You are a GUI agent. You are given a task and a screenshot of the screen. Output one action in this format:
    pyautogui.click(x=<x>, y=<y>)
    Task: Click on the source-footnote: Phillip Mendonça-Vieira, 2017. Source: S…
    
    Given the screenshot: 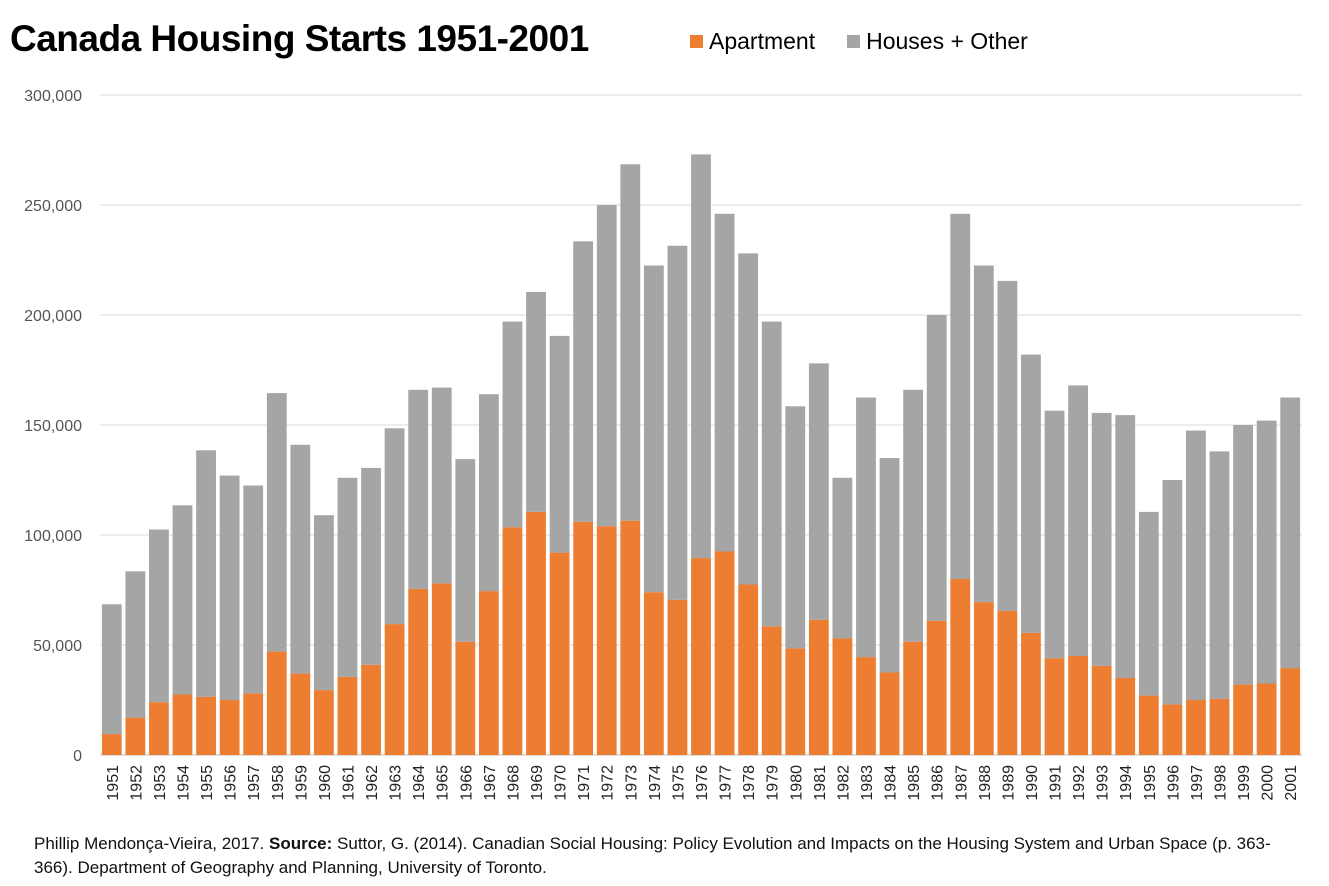 What is the action you would take?
    pyautogui.click(x=669, y=856)
    